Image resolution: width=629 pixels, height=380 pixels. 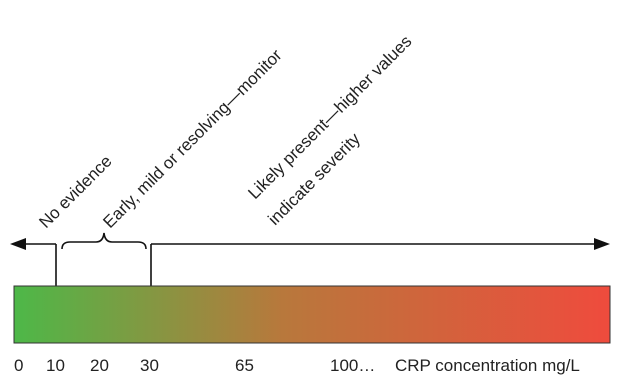 What do you see at coordinates (33, 244) in the screenshot?
I see `left-arrow-icon` at bounding box center [33, 244].